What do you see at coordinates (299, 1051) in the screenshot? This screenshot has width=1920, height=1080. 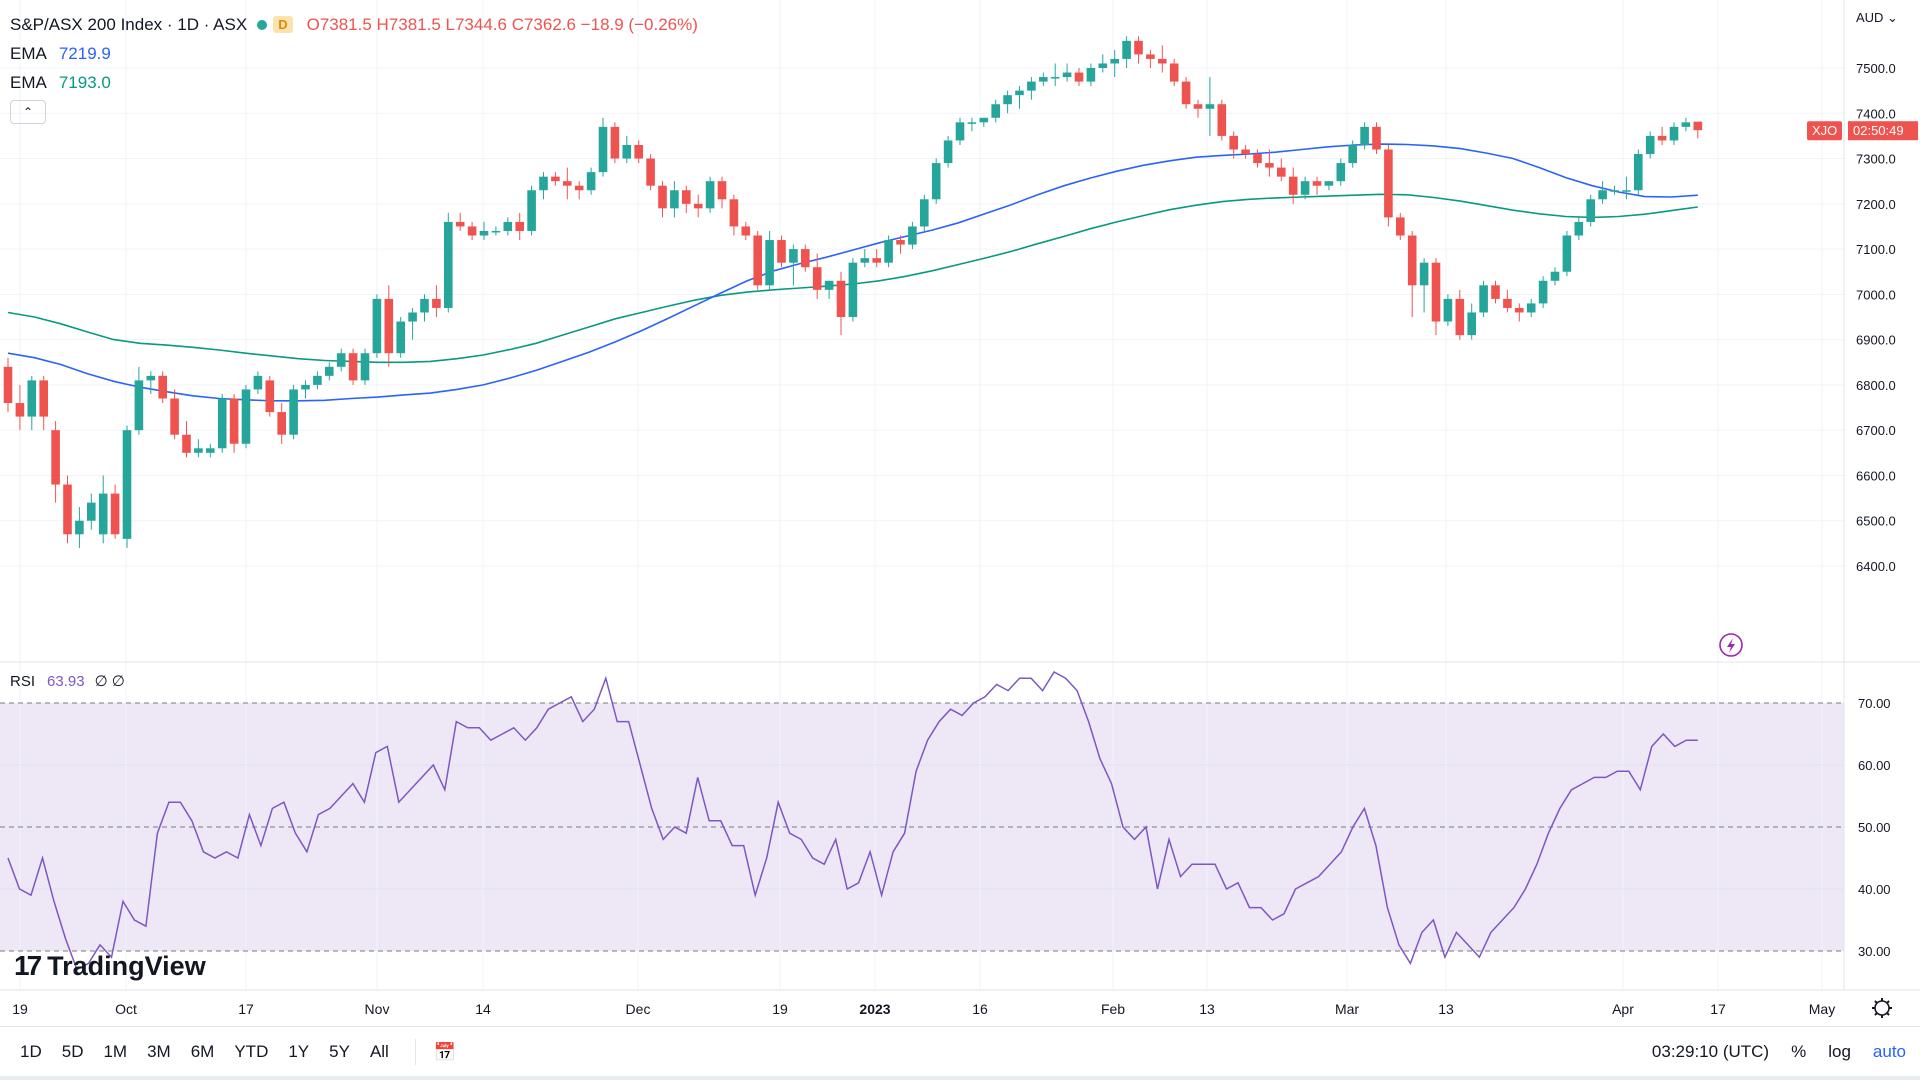 I see `timeframe-1y-button: 1Y` at bounding box center [299, 1051].